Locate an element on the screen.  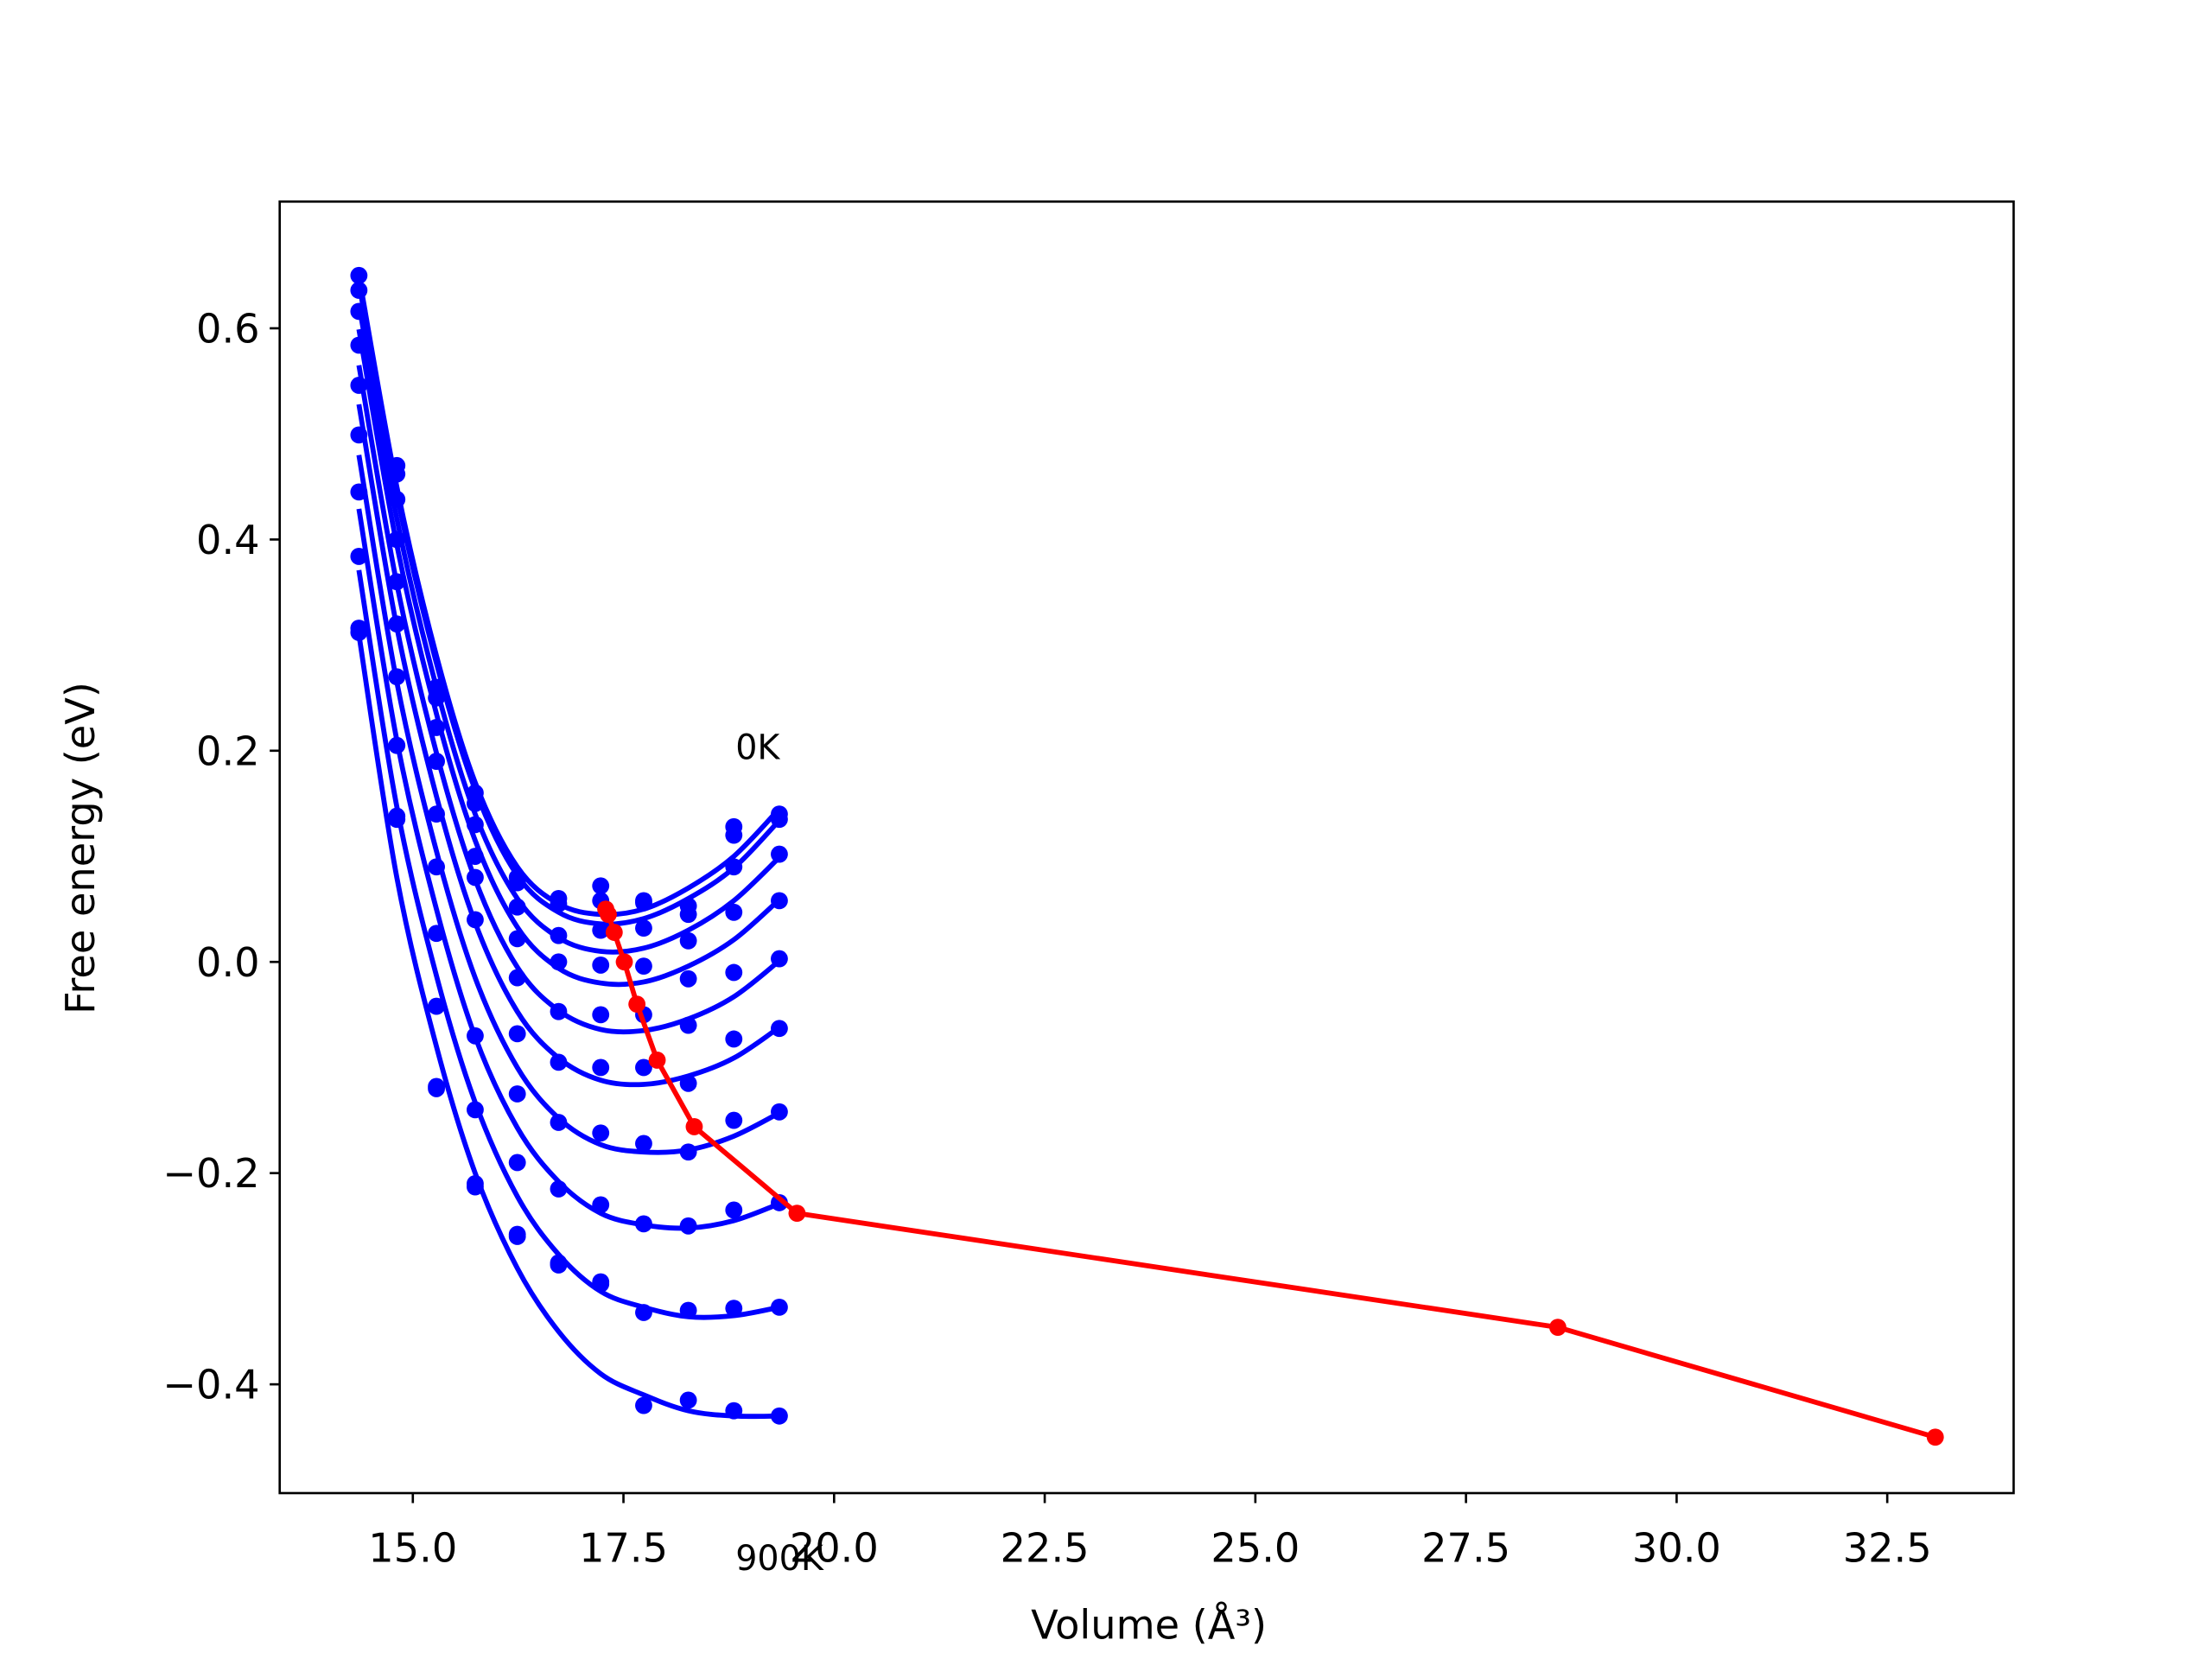
x-axis-label: Volume (Å³) is located at coordinates (1149, 1624).